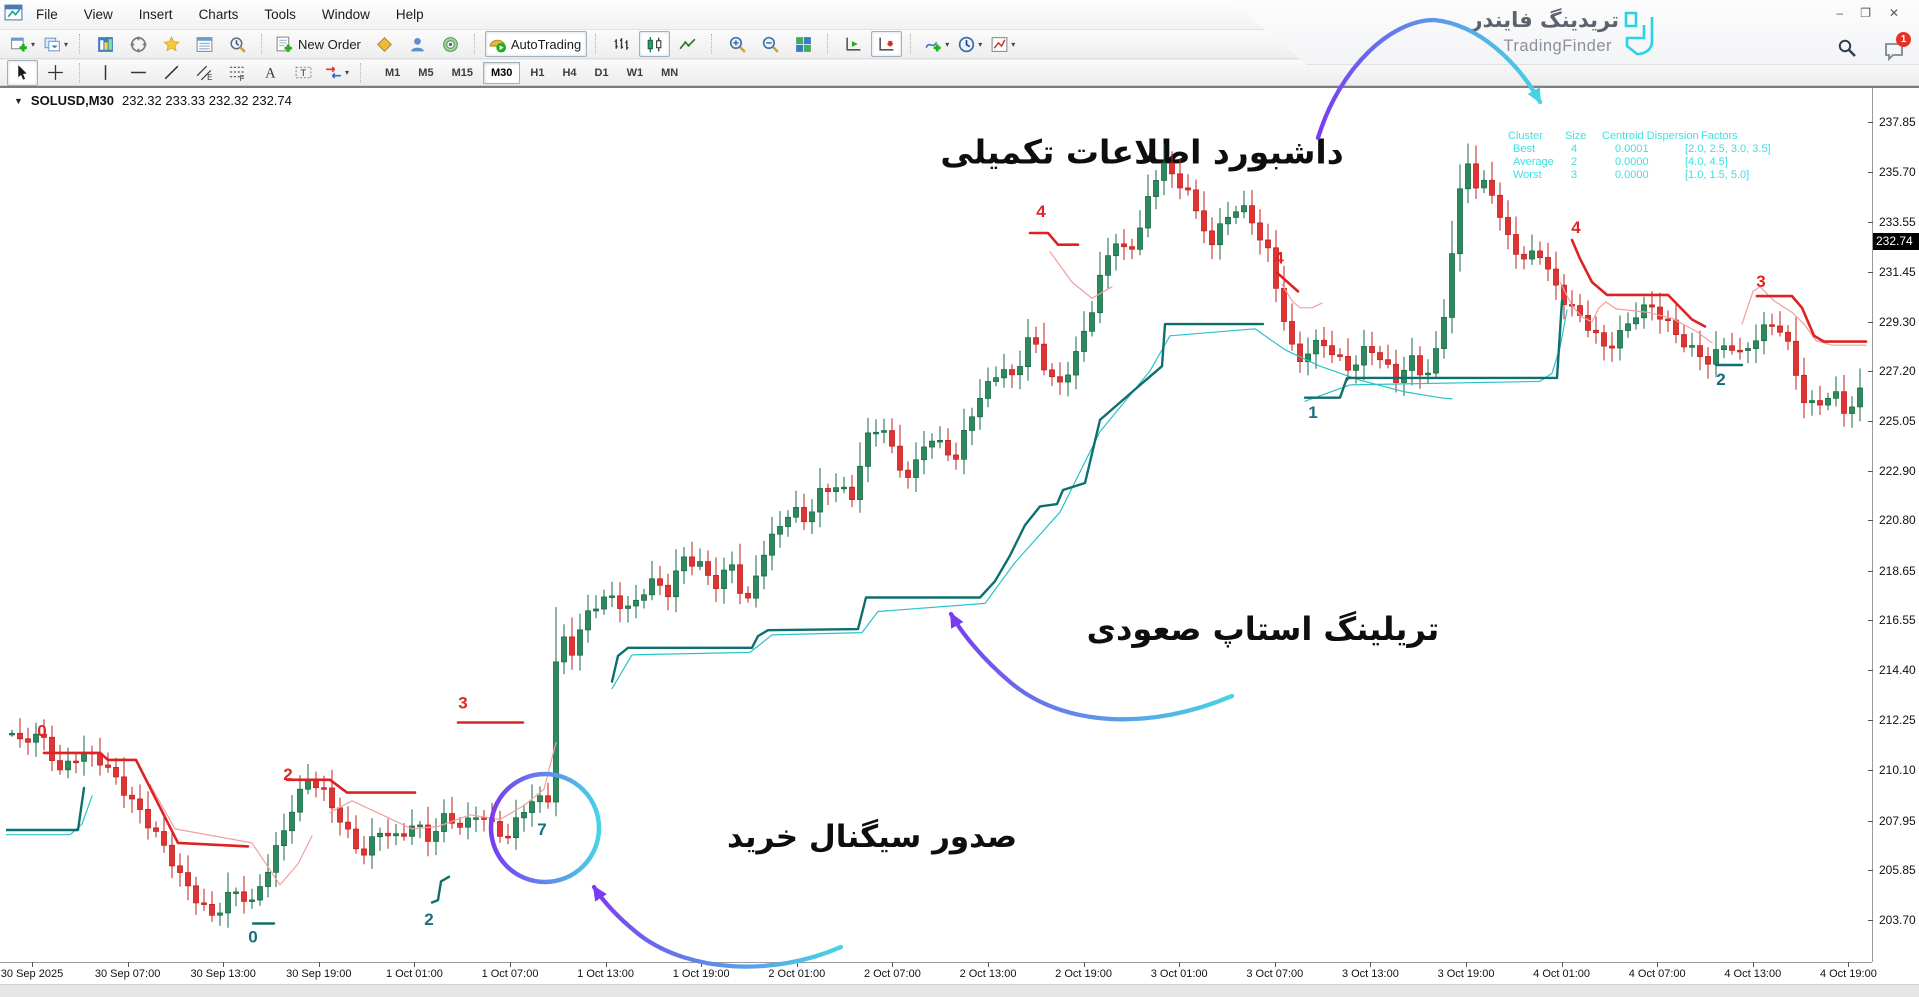 The height and width of the screenshot is (997, 1919). Describe the element at coordinates (872, 837) in the screenshot. I see `annotation-buy-signal: صدور سیگنال خرید` at that location.